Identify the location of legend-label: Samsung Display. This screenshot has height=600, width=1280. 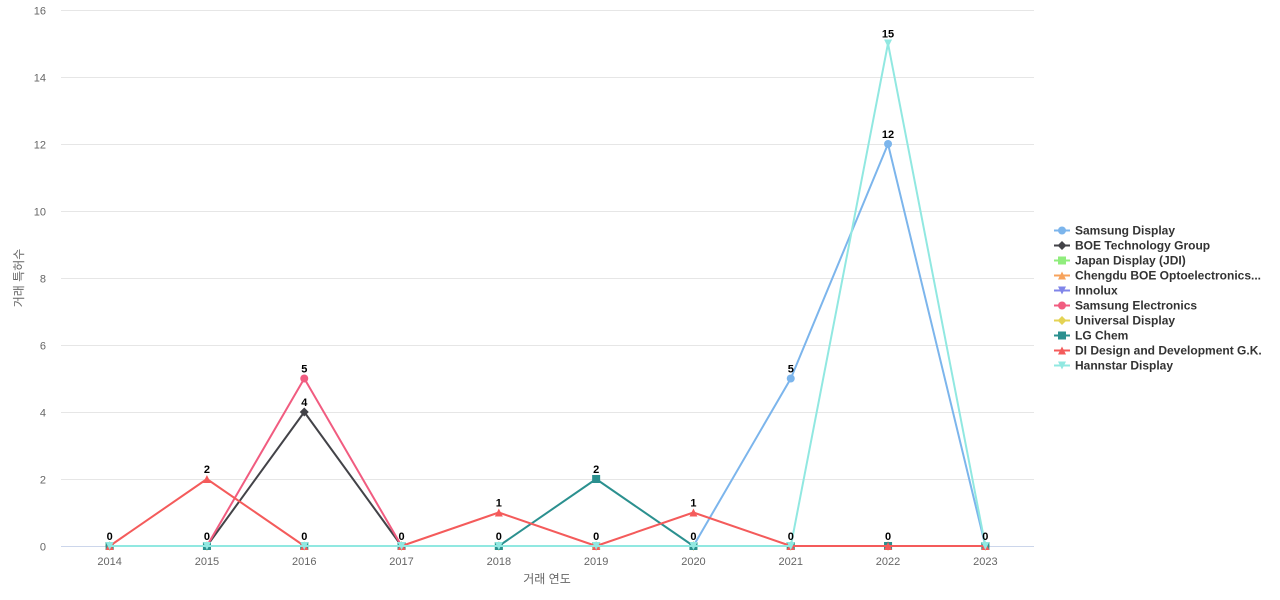
(1125, 231).